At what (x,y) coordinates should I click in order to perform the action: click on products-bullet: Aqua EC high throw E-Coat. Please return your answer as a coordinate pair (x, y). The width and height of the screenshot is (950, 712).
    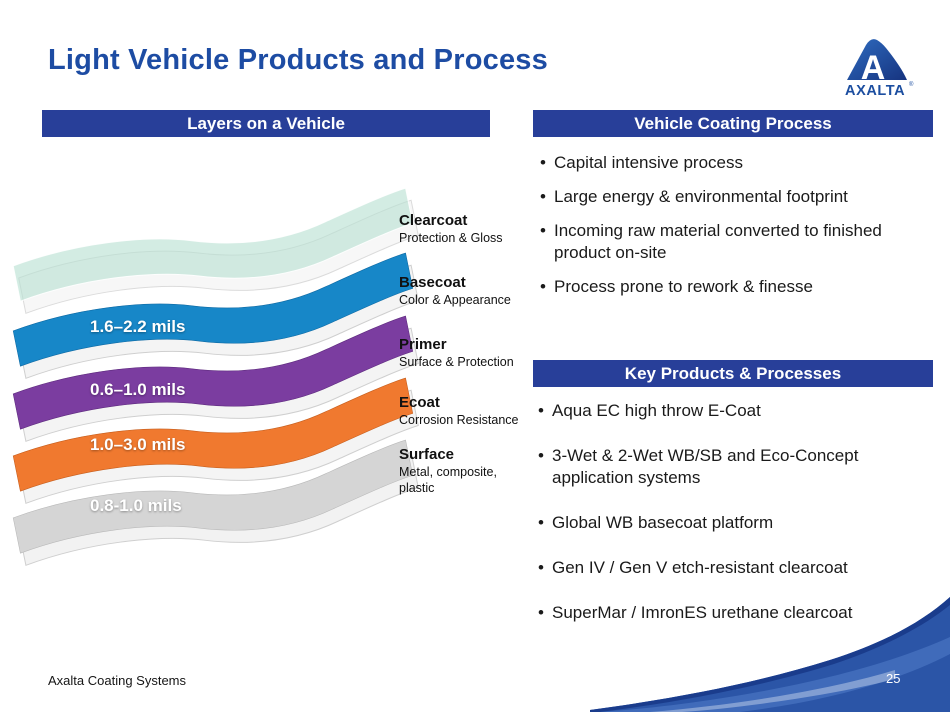
    Looking at the image, I should click on (736, 411).